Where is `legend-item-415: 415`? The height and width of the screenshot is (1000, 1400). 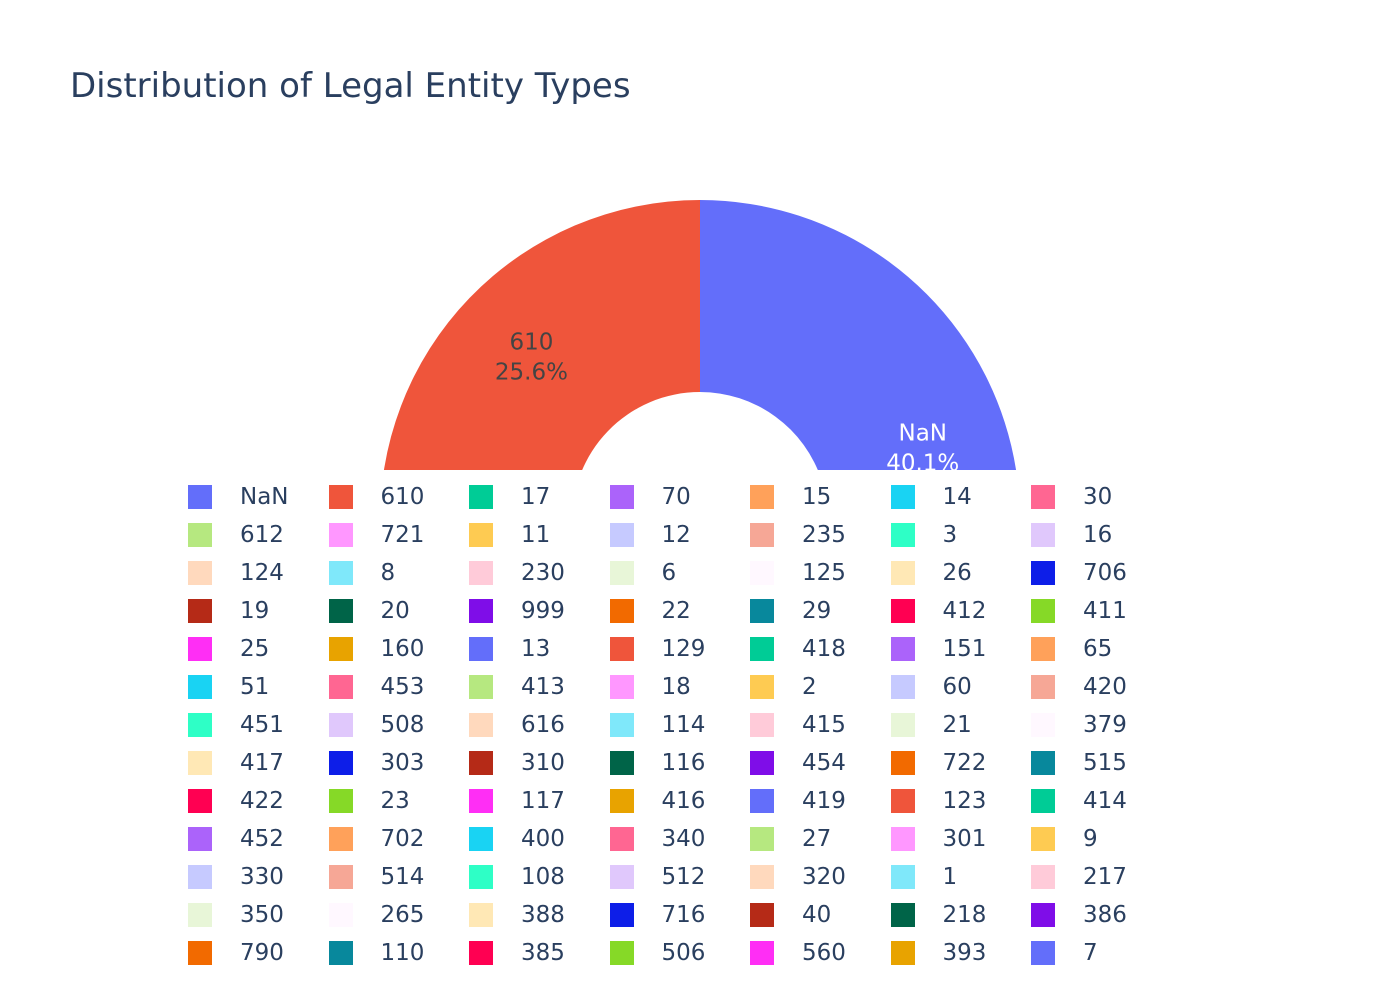
legend-item-415: 415 is located at coordinates (798, 725).